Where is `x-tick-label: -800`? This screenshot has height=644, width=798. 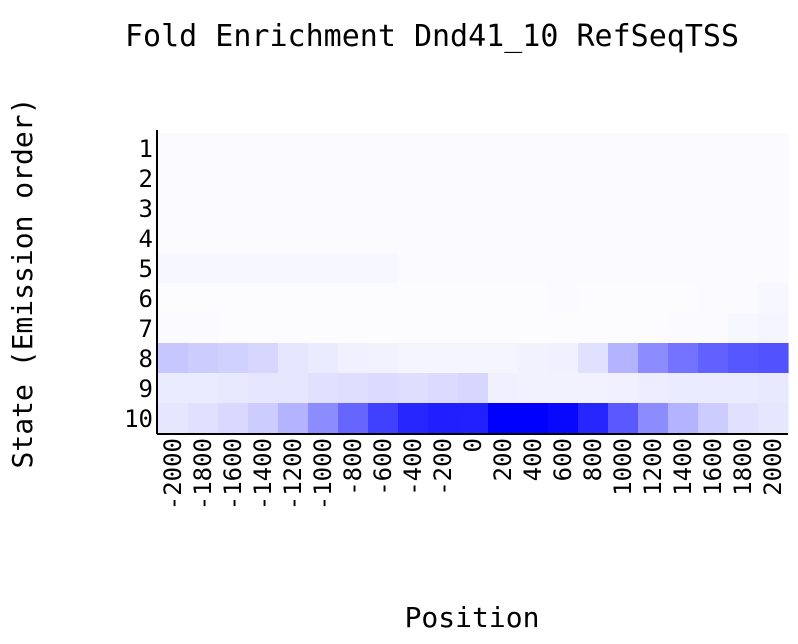 x-tick-label: -800 is located at coordinates (353, 467).